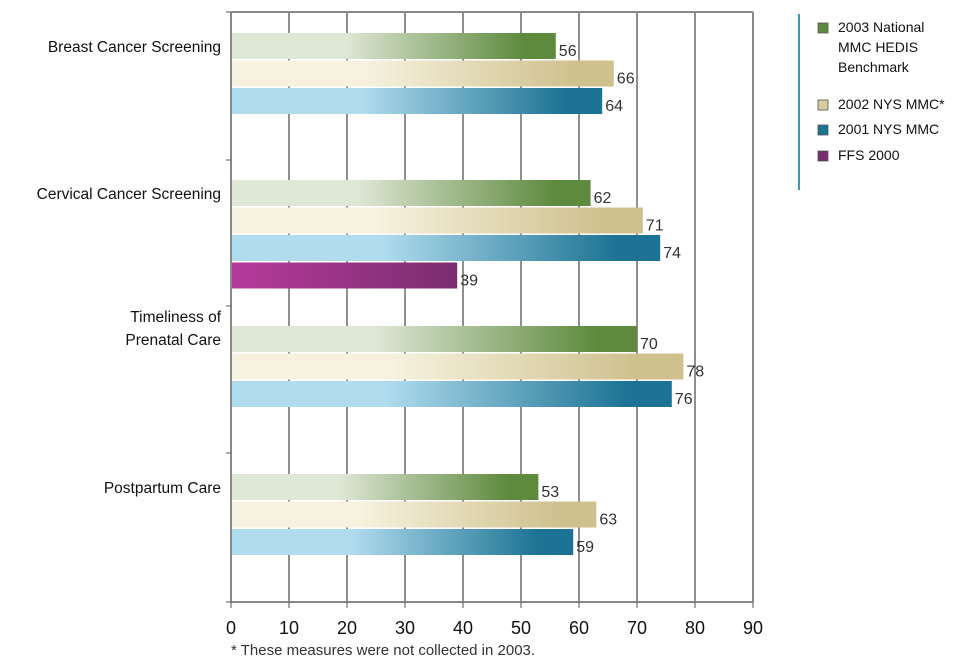 Image resolution: width=970 pixels, height=665 pixels. What do you see at coordinates (129, 194) in the screenshot?
I see `category-label: Cervical Cancer Screening` at bounding box center [129, 194].